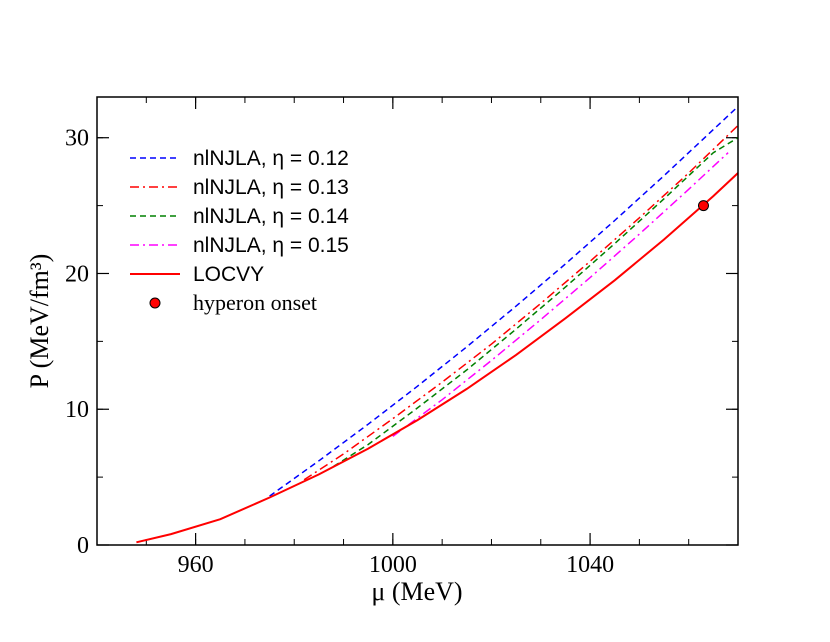 This screenshot has width=830, height=642. What do you see at coordinates (255, 302) in the screenshot?
I see `legend-label-marker: hyperon onset` at bounding box center [255, 302].